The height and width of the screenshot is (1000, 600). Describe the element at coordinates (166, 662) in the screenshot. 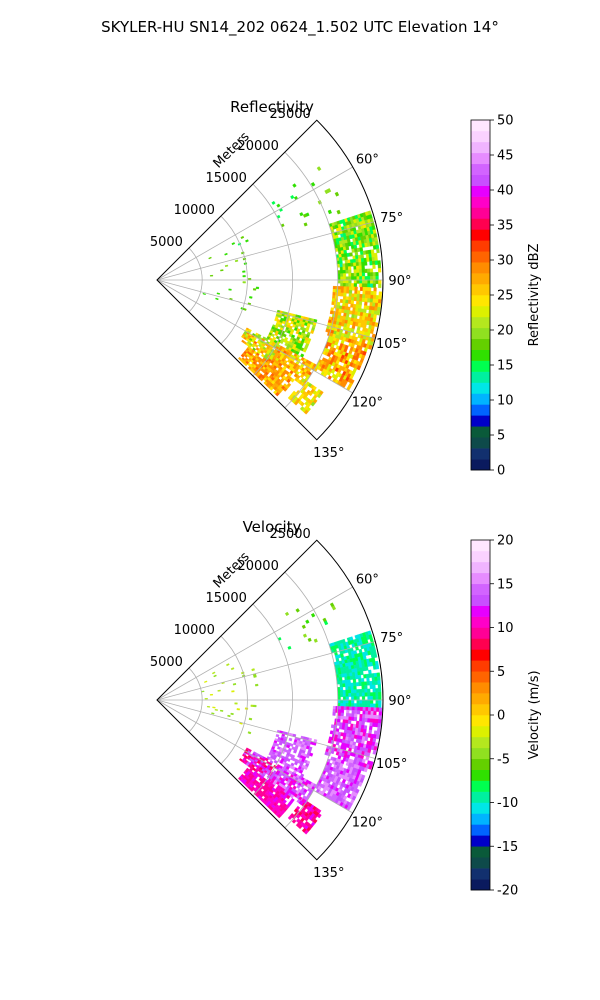

I see `range-tick-label: 5000` at that location.